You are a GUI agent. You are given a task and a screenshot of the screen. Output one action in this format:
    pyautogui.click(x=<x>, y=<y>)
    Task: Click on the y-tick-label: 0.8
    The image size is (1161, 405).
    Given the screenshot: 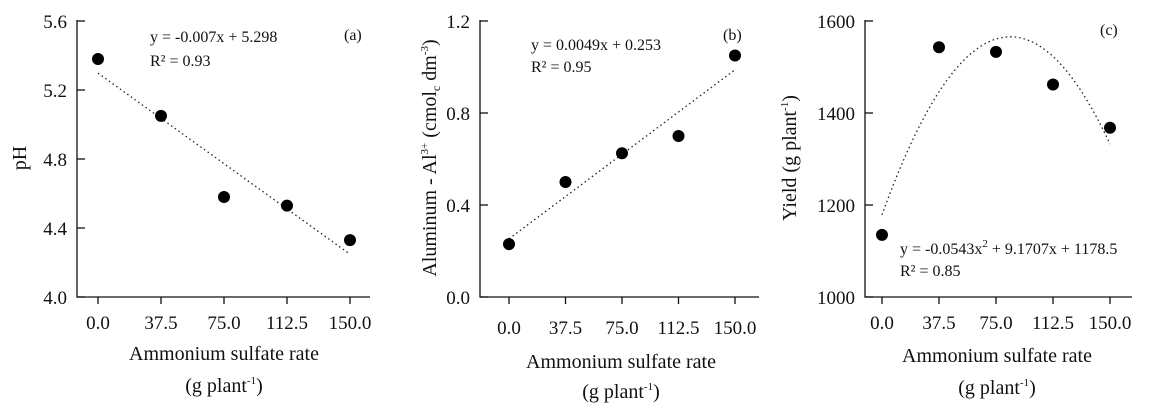 What is the action you would take?
    pyautogui.click(x=458, y=114)
    